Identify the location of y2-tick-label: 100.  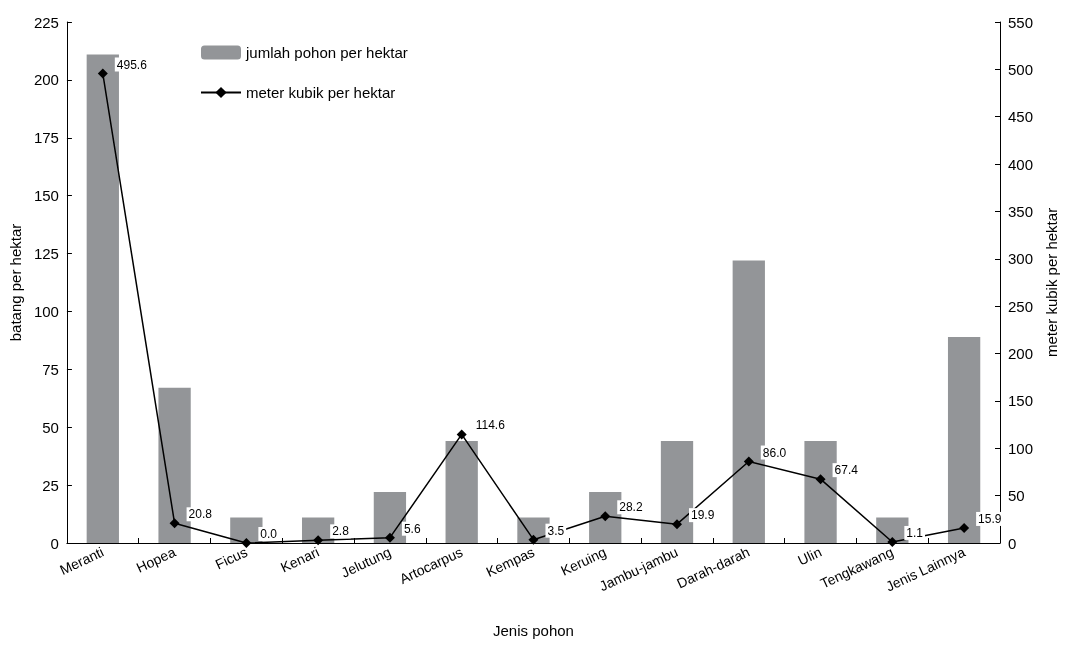
(1021, 448).